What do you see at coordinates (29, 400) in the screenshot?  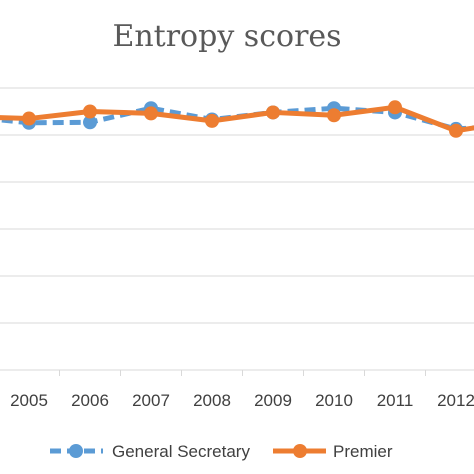 I see `x-tick-label-2005: 2005` at bounding box center [29, 400].